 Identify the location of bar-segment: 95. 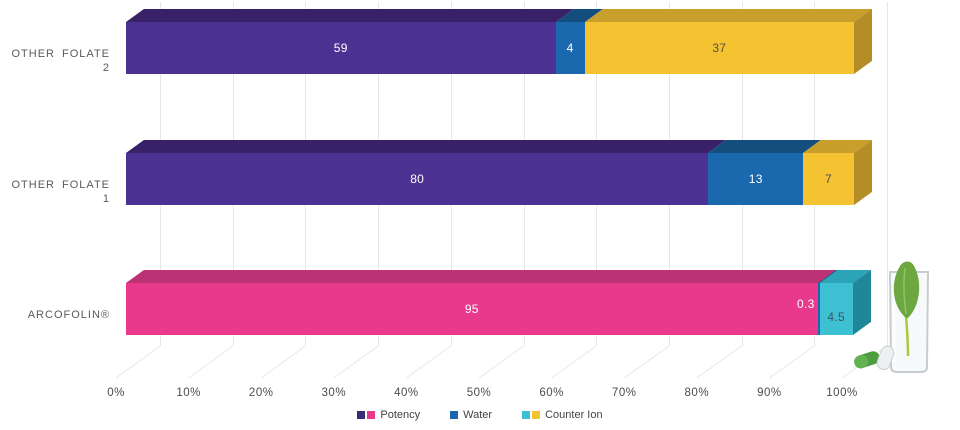
(481, 302).